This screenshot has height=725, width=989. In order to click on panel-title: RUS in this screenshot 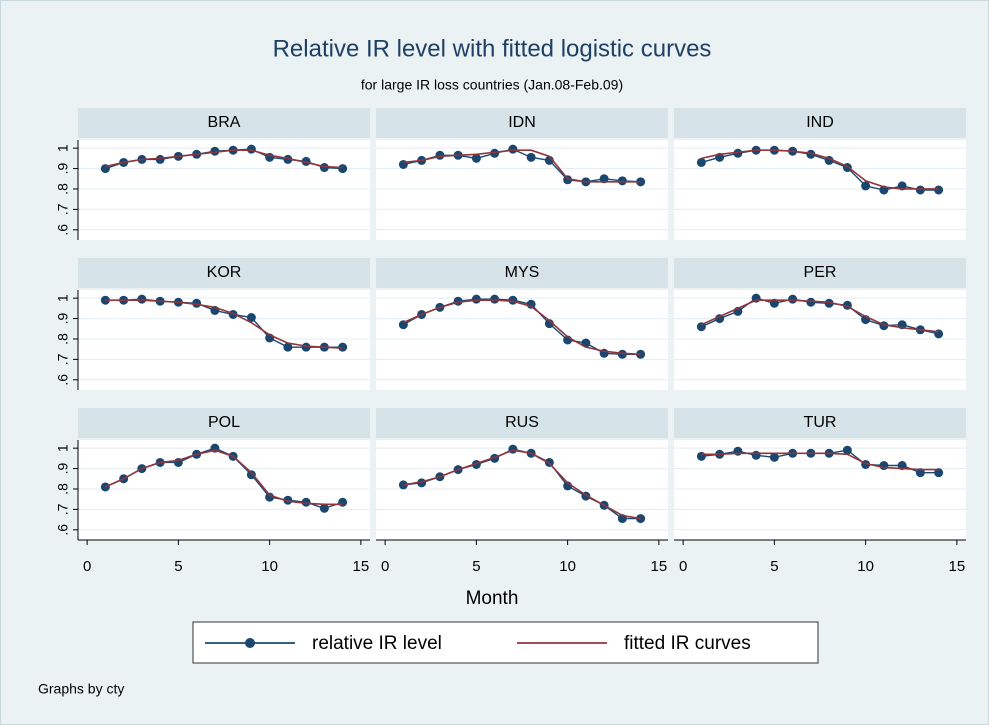, I will do `click(522, 422)`.